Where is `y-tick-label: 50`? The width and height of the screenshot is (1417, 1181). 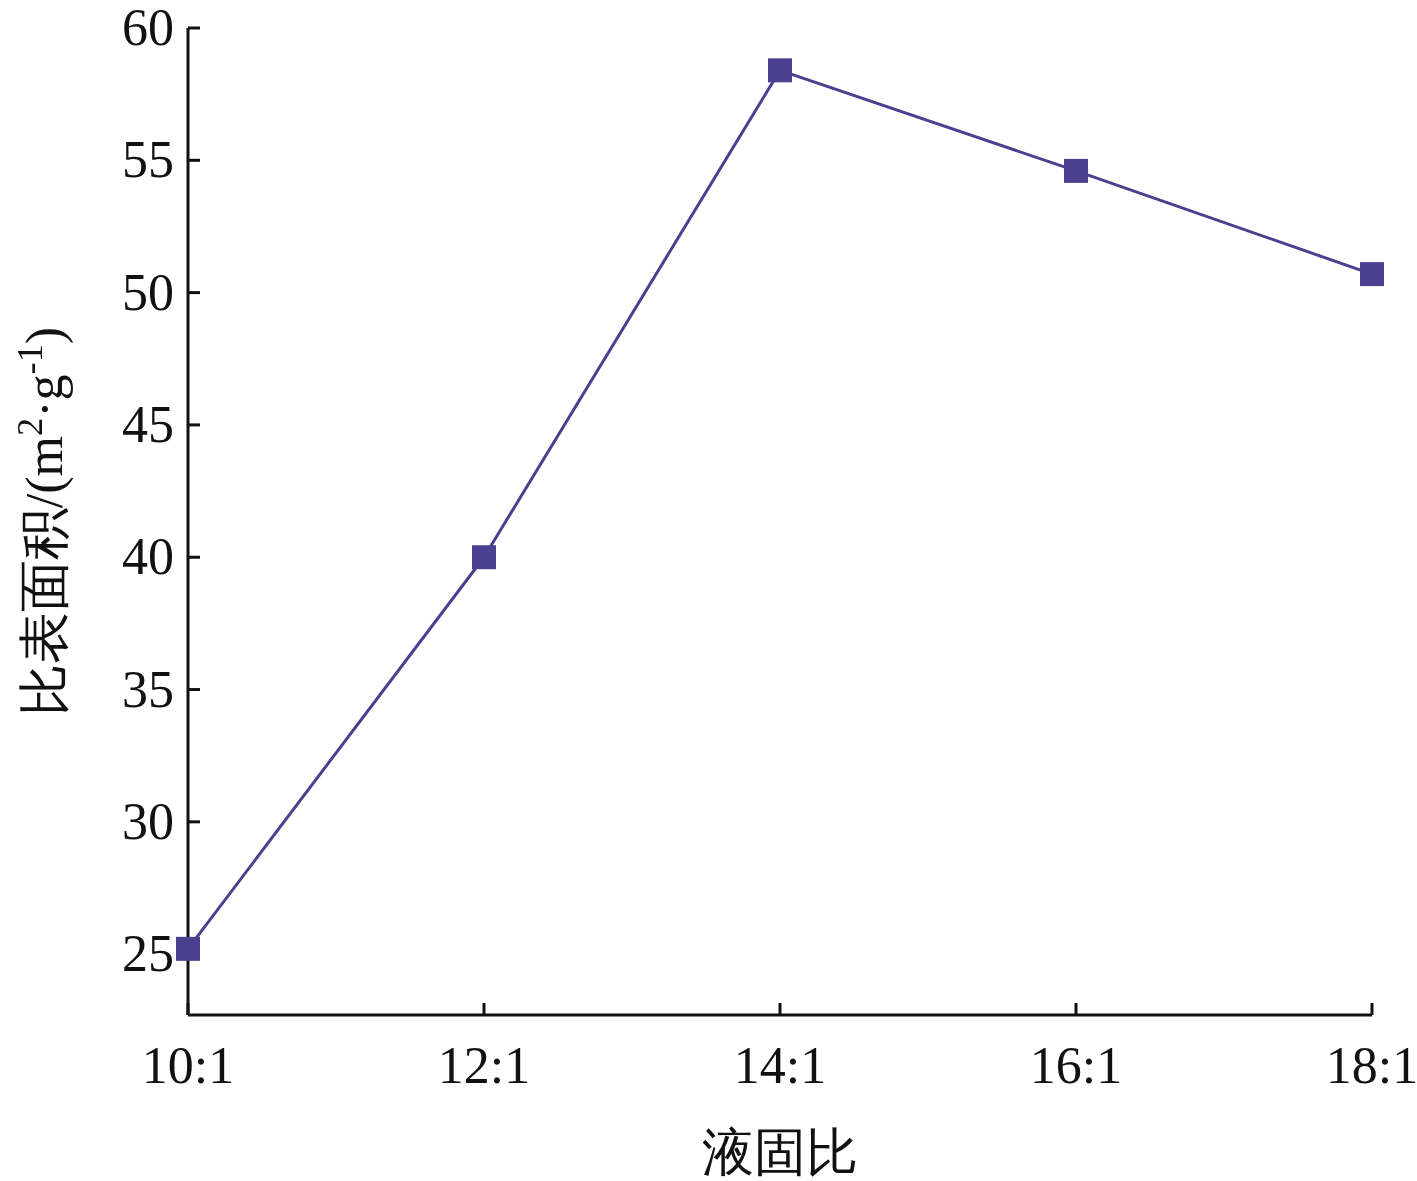
y-tick-label: 50 is located at coordinates (148, 292).